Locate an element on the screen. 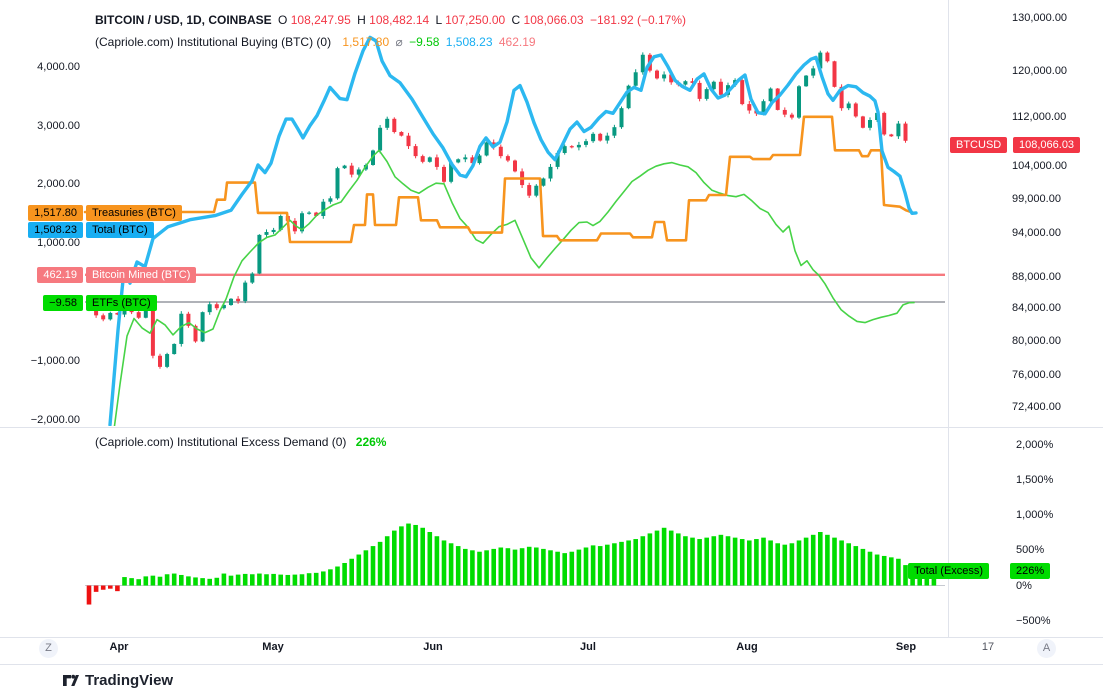  axis-tick-label: 99,000.00 is located at coordinates (1036, 199).